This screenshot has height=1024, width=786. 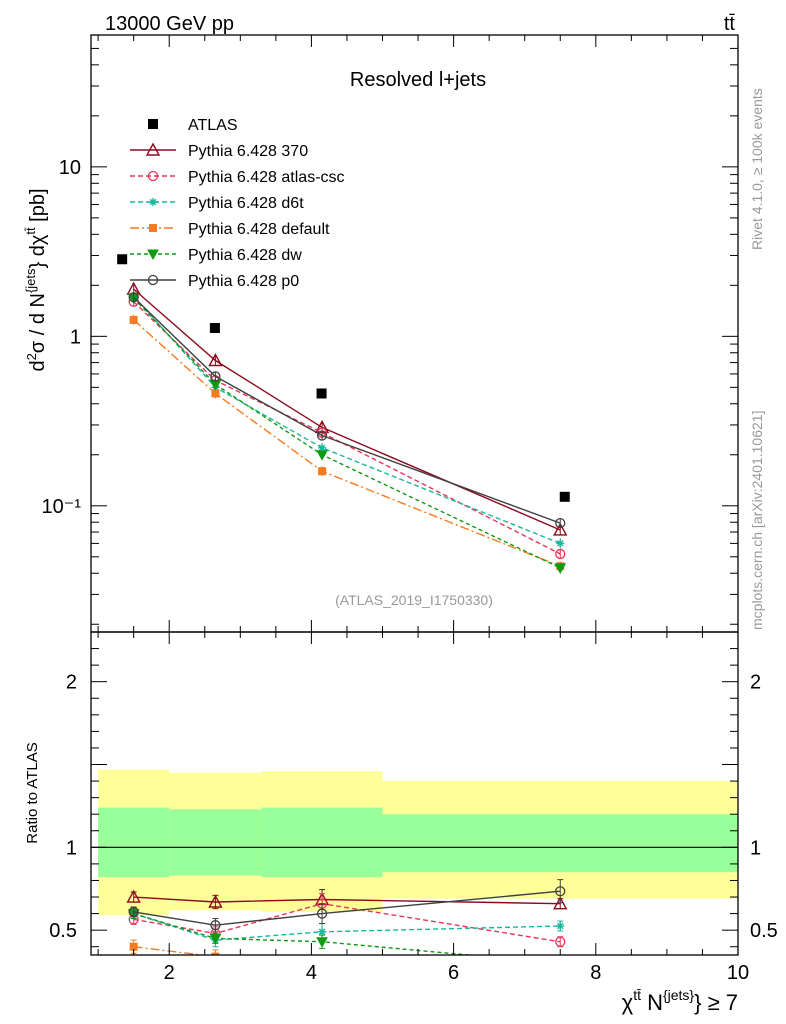 I want to click on energy-label: 13000 GeV pp, so click(x=169, y=24).